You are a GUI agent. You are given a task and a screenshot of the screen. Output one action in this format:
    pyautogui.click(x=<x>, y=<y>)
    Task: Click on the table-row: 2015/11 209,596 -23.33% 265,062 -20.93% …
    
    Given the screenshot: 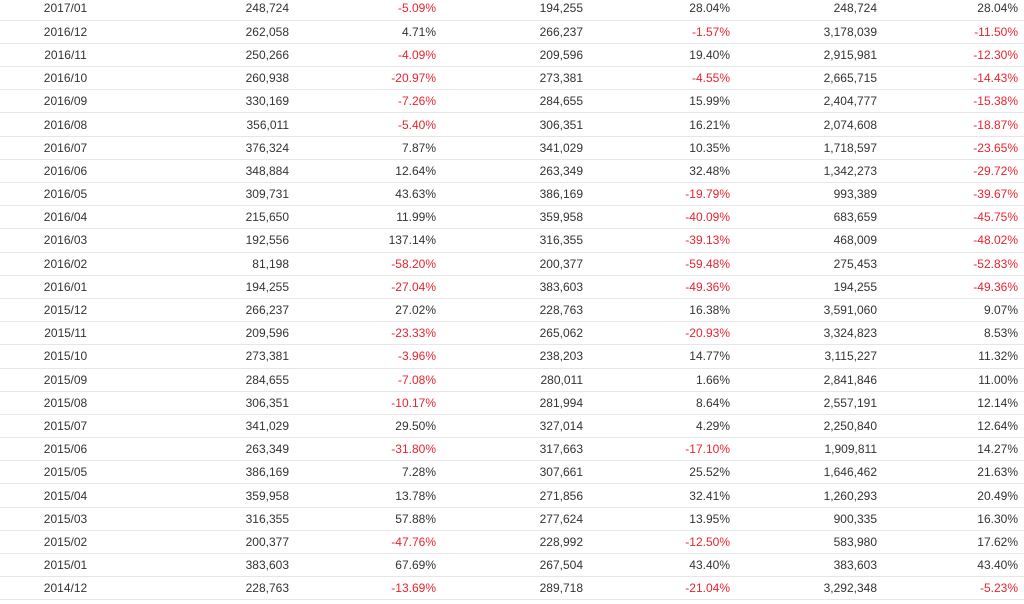 What is the action you would take?
    pyautogui.click(x=512, y=333)
    